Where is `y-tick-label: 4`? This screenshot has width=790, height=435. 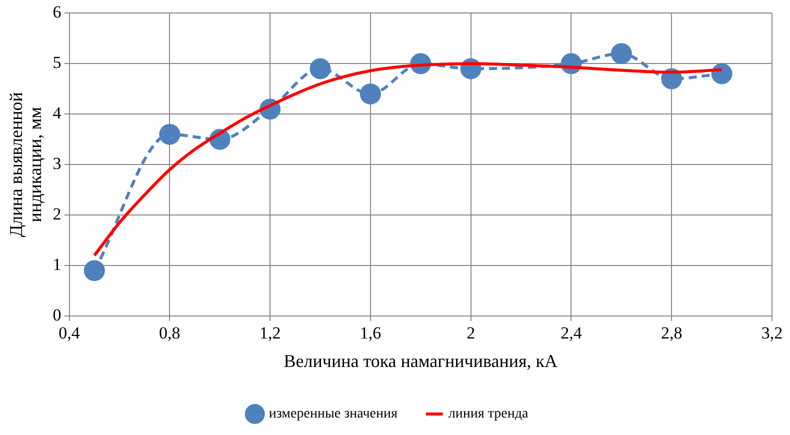 y-tick-label: 4 is located at coordinates (57, 113).